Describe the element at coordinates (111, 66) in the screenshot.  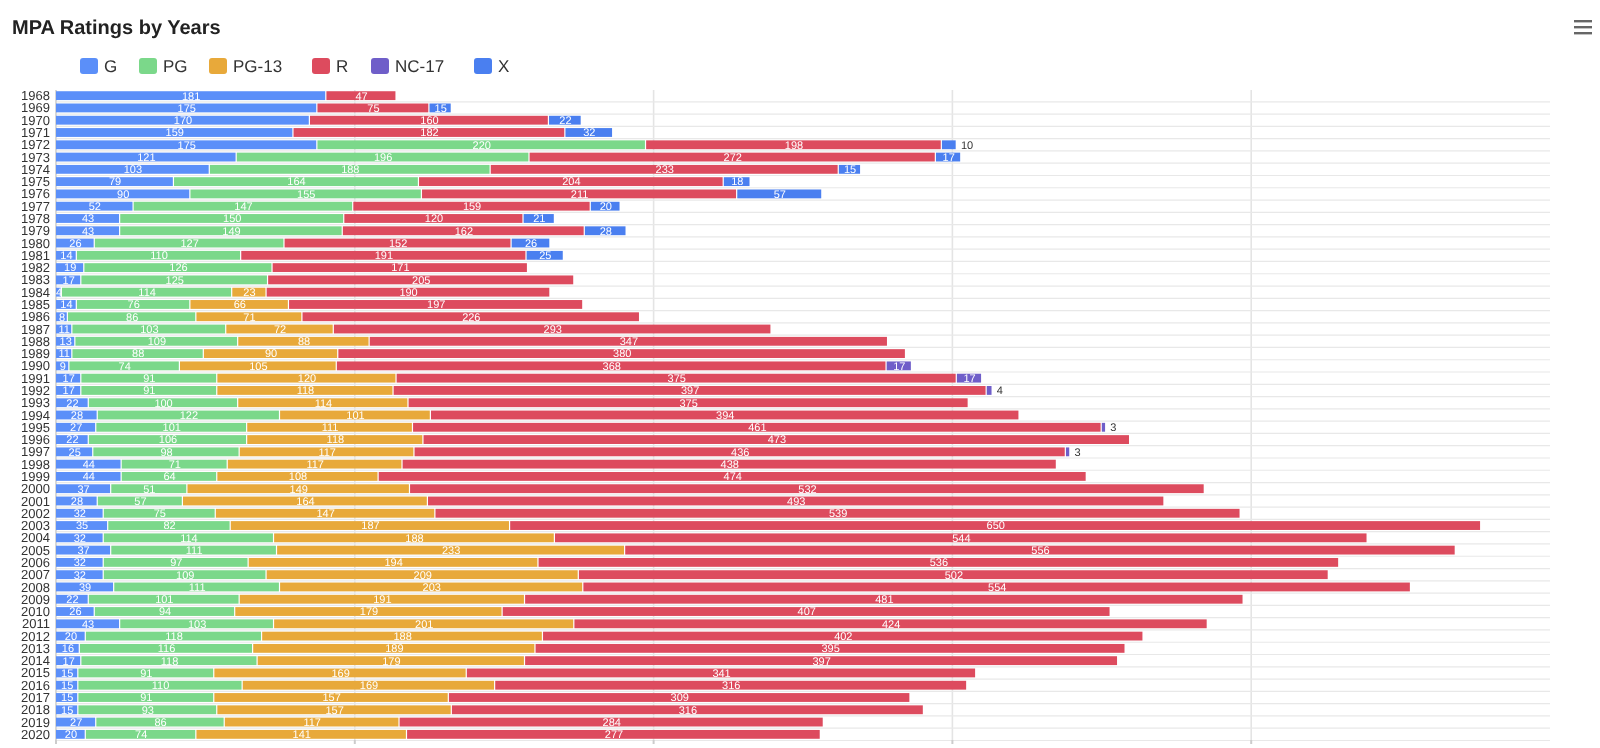
I see `legend-label: G` at that location.